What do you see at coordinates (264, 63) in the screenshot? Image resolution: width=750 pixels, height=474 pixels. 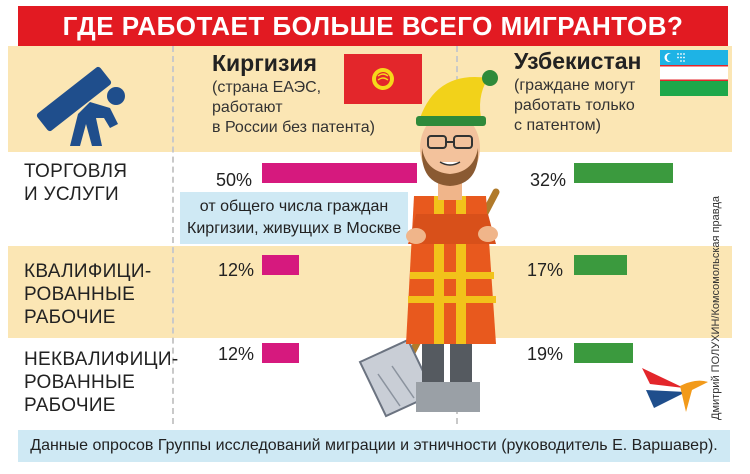 I see `kyrgyzstan-title: Киргизия` at bounding box center [264, 63].